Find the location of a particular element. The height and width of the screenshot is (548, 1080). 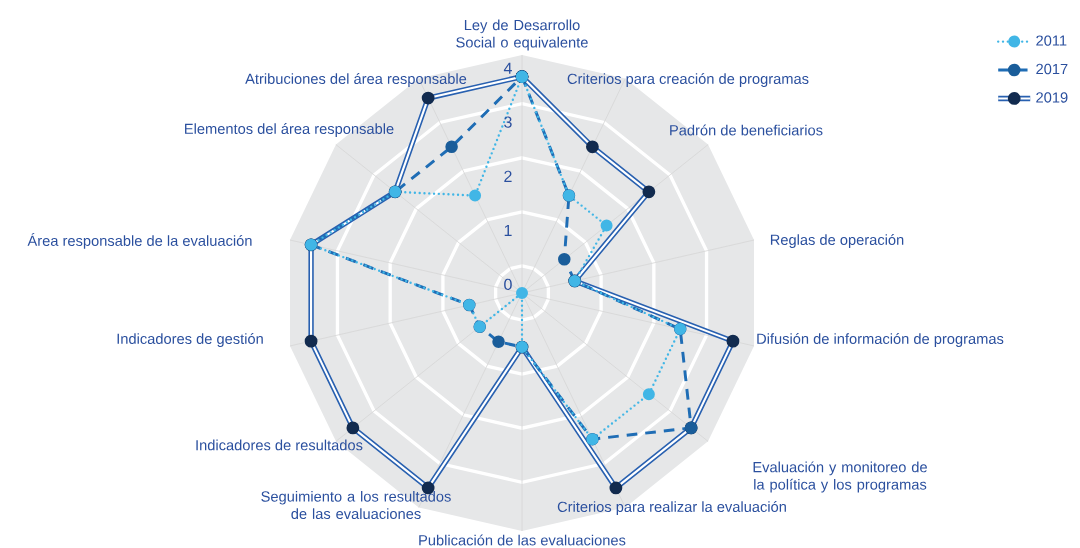

spoke-label: Indicadores de gestión is located at coordinates (190, 340).